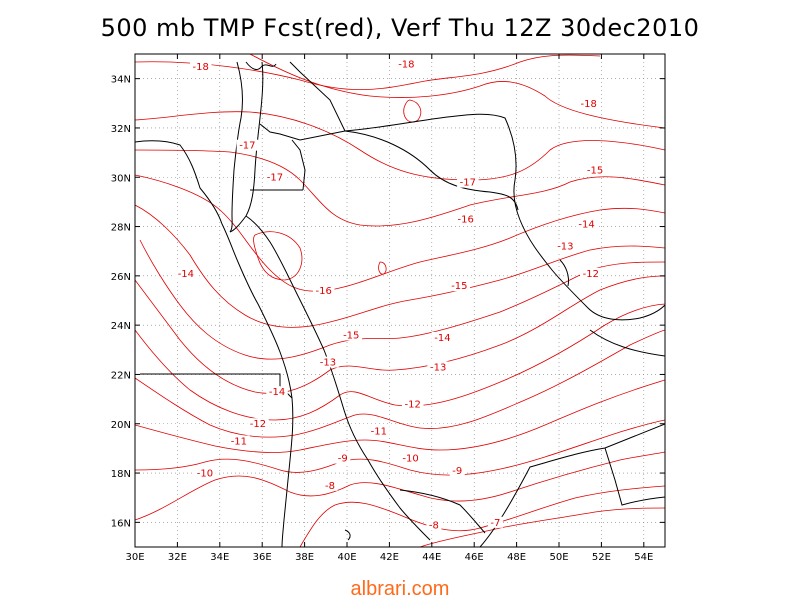 The height and width of the screenshot is (601, 800). What do you see at coordinates (121, 129) in the screenshot?
I see `lat-tick-label: 32N` at bounding box center [121, 129].